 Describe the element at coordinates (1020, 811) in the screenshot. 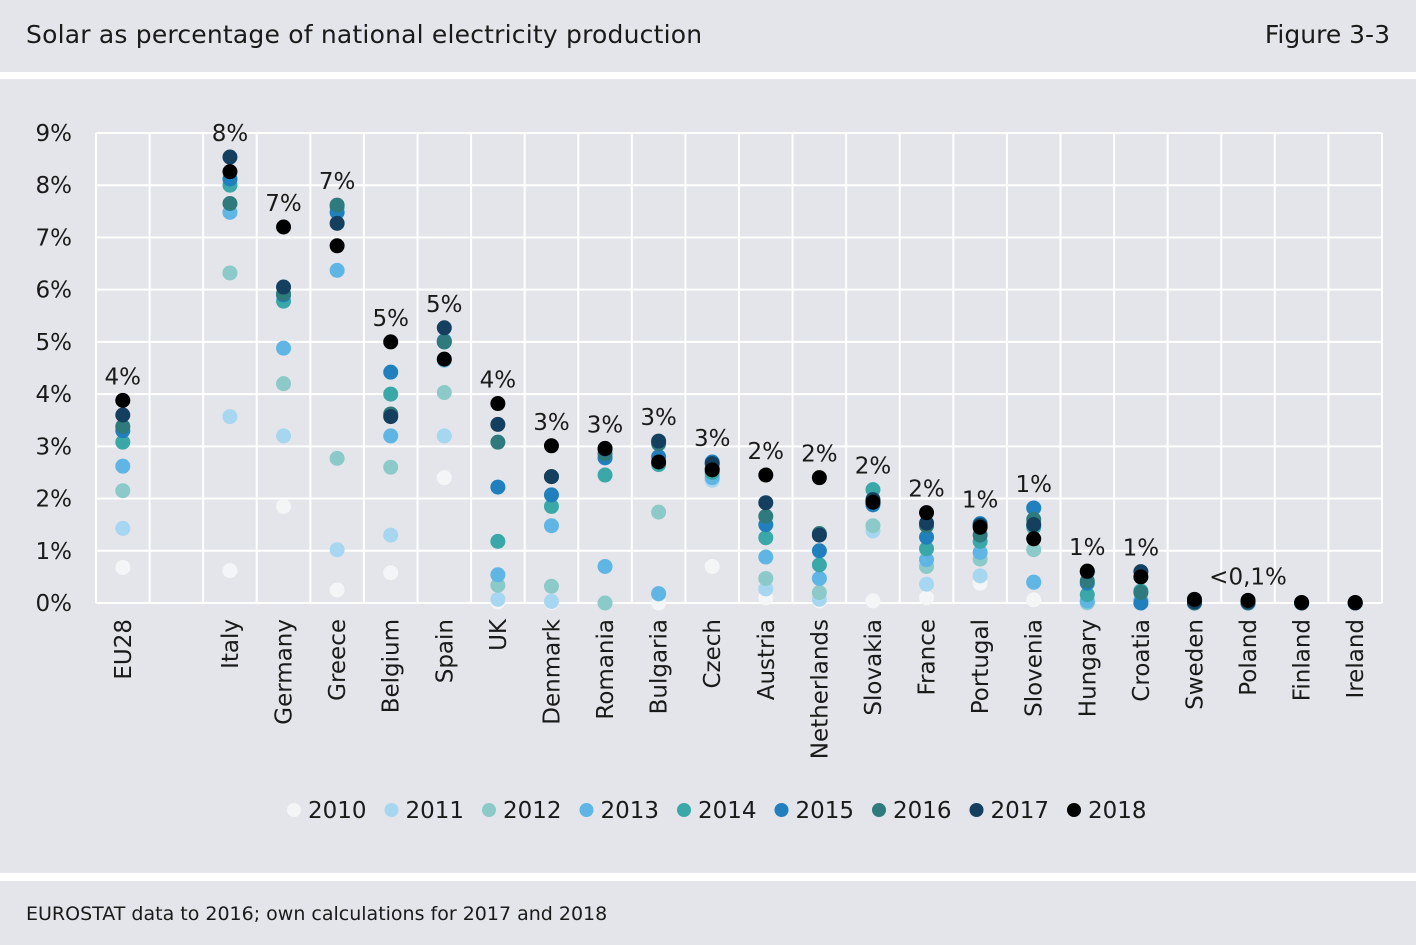

I see `legend-label-2017: 2017` at that location.